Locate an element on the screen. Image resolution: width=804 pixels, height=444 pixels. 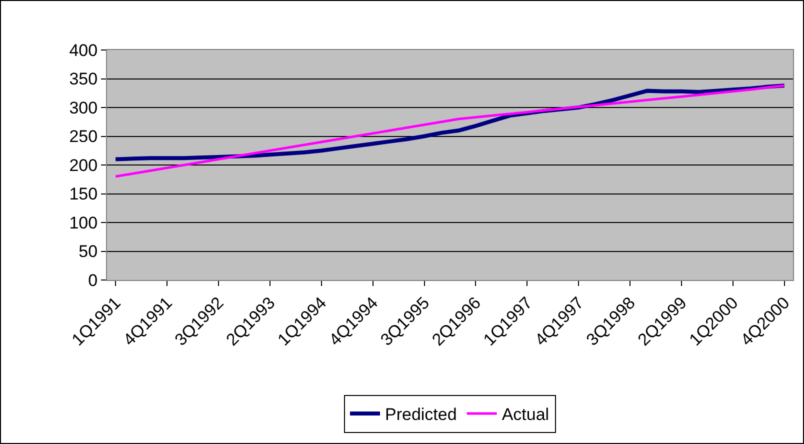
legend-label: Predicted is located at coordinates (421, 414).